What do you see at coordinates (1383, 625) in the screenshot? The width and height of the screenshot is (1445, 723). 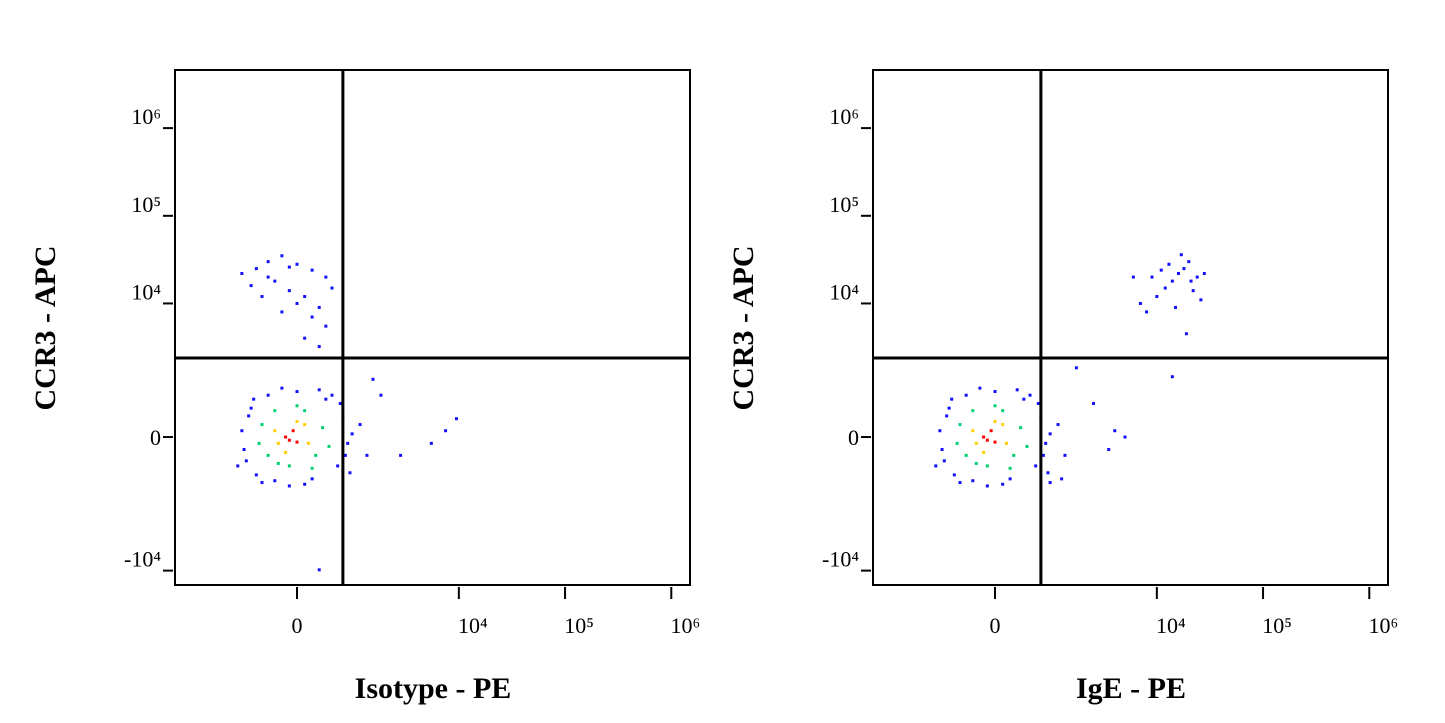 I see `x-tick-label: 10⁶` at bounding box center [1383, 625].